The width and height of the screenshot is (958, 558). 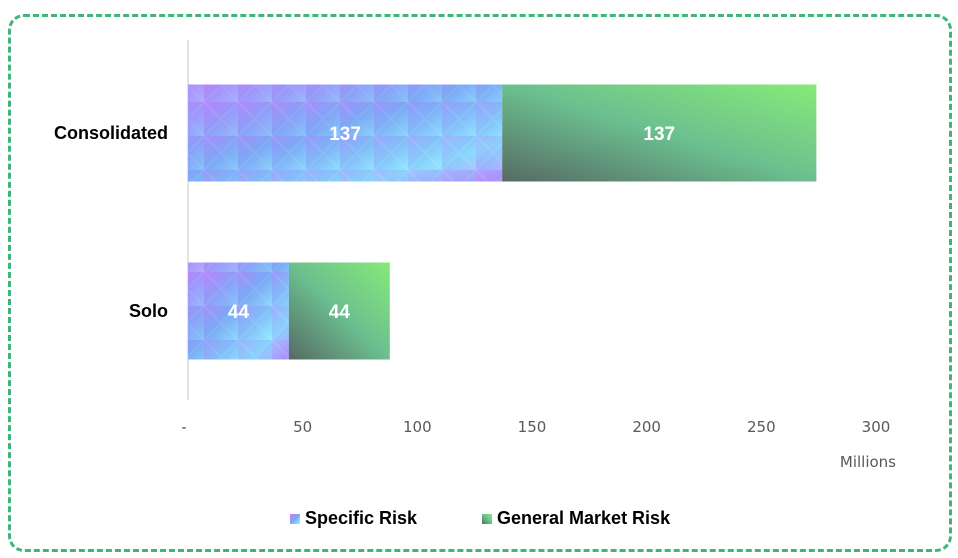 I want to click on bar-texture-consolidated, so click(x=345, y=133).